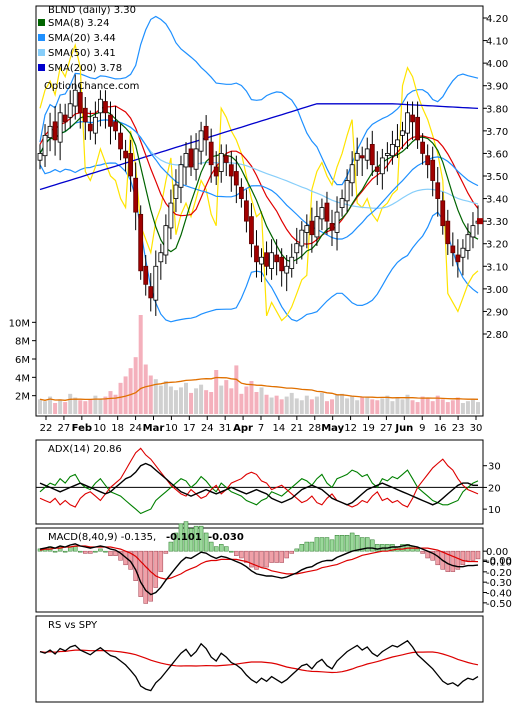  Describe the element at coordinates (279, 428) in the screenshot. I see `x-tick-label: 14` at that location.